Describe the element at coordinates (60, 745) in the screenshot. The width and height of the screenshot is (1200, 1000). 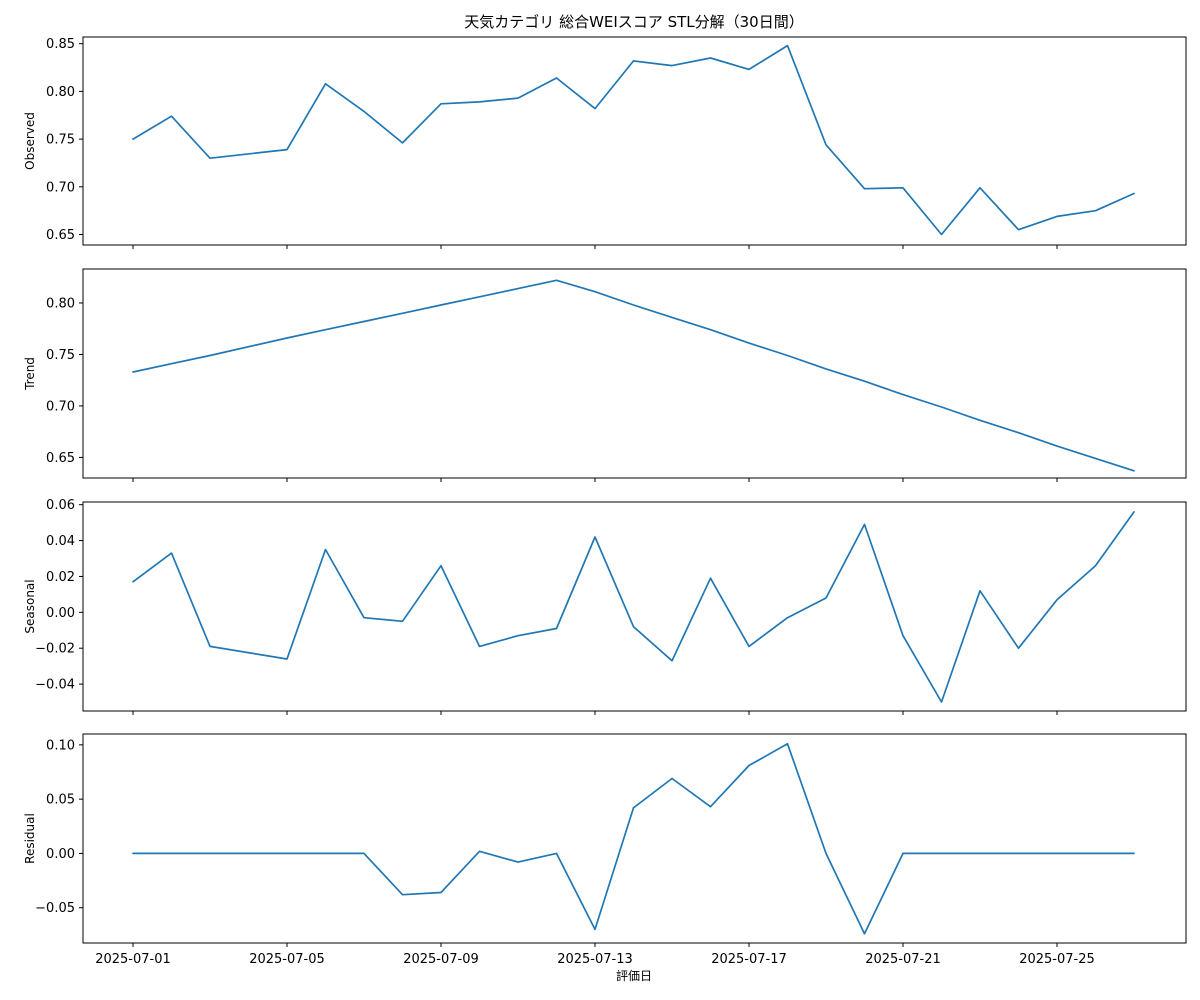
I see `y-tick-label: 0.10` at that location.